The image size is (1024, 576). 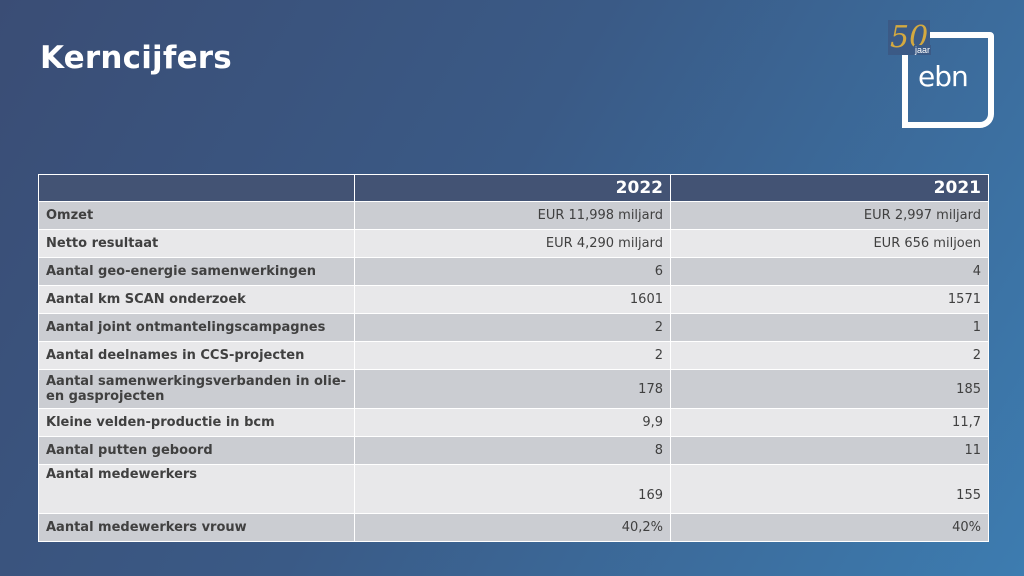 I want to click on value-2022: 178, so click(x=512, y=389).